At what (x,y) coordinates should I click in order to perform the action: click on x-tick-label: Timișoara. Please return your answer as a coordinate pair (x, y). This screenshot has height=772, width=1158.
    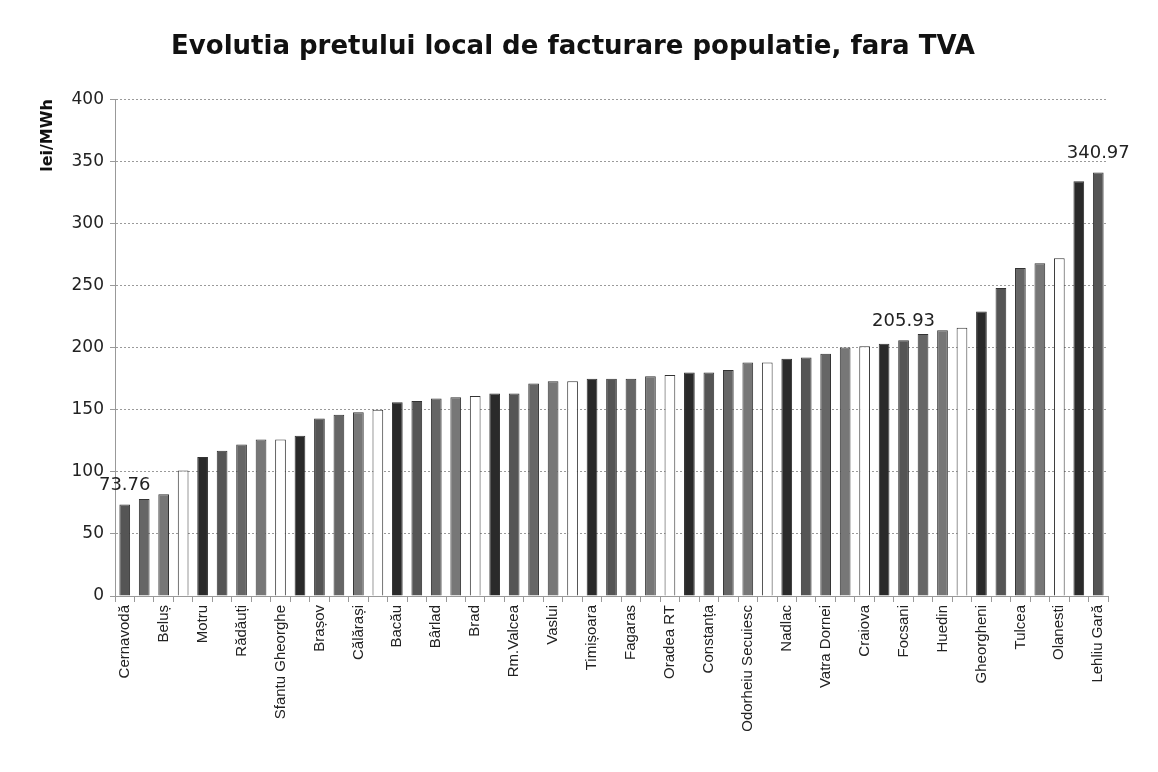
    Looking at the image, I should click on (591, 637).